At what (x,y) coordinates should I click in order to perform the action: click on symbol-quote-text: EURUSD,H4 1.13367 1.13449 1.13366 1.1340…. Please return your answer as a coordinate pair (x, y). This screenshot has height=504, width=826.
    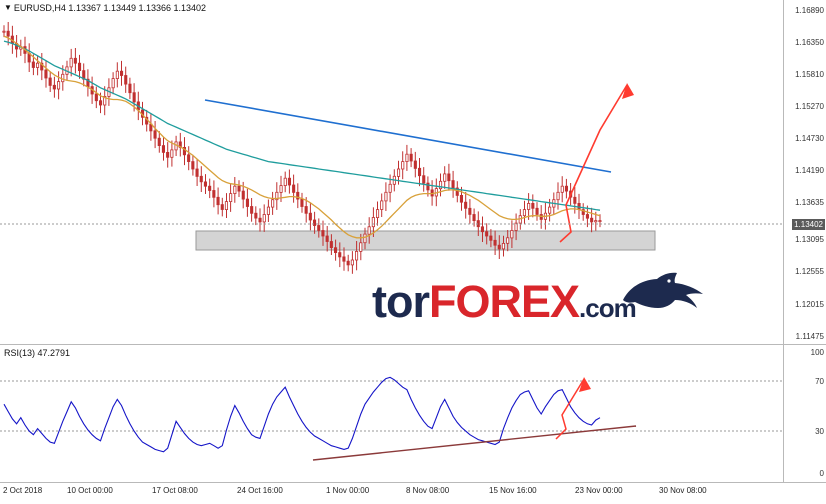
    Looking at the image, I should click on (110, 8).